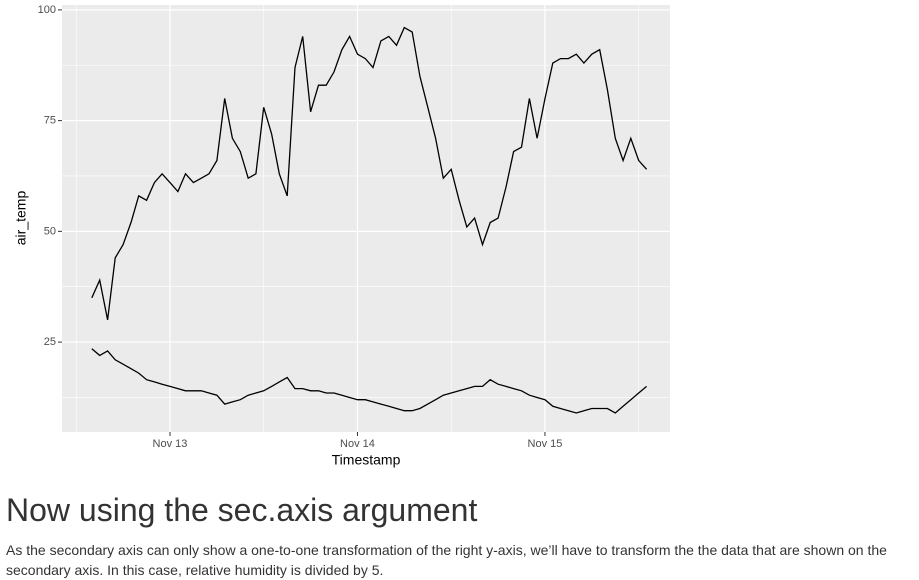  Describe the element at coordinates (47, 10) in the screenshot. I see `y-tick-label: 100` at that location.